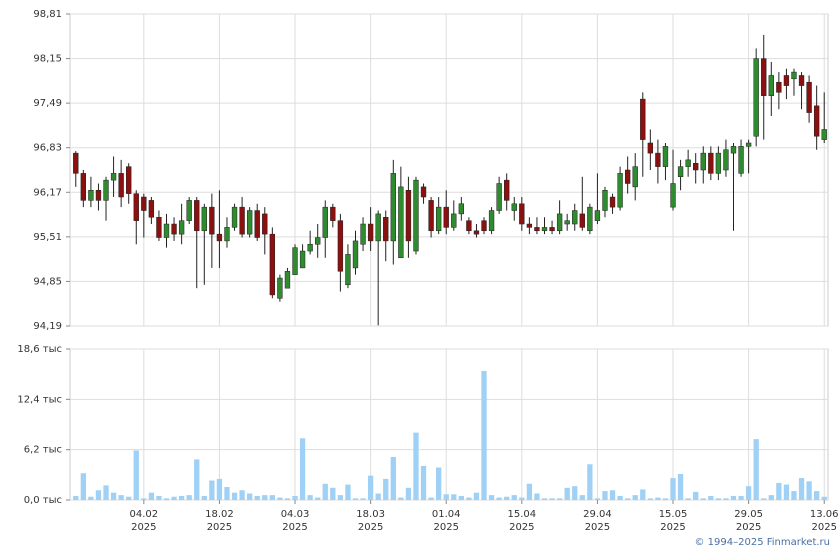 This screenshot has width=840, height=550. I want to click on x-tick-label: 15.04 2025, so click(521, 521).